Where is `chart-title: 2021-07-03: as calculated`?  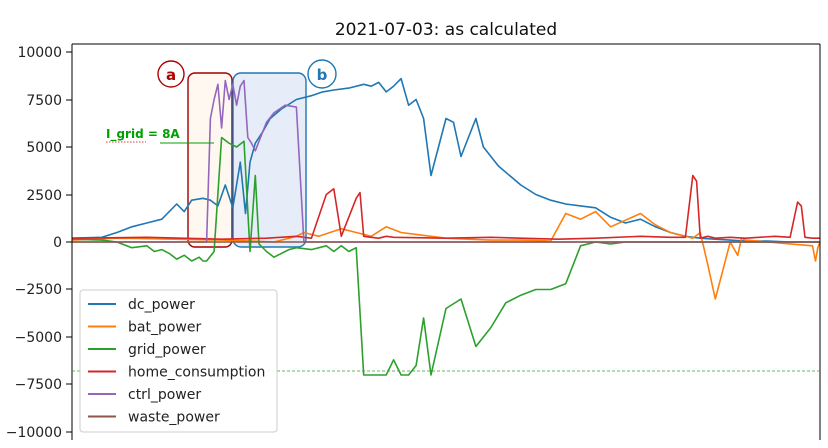
chart-title: 2021-07-03: as calculated is located at coordinates (446, 30).